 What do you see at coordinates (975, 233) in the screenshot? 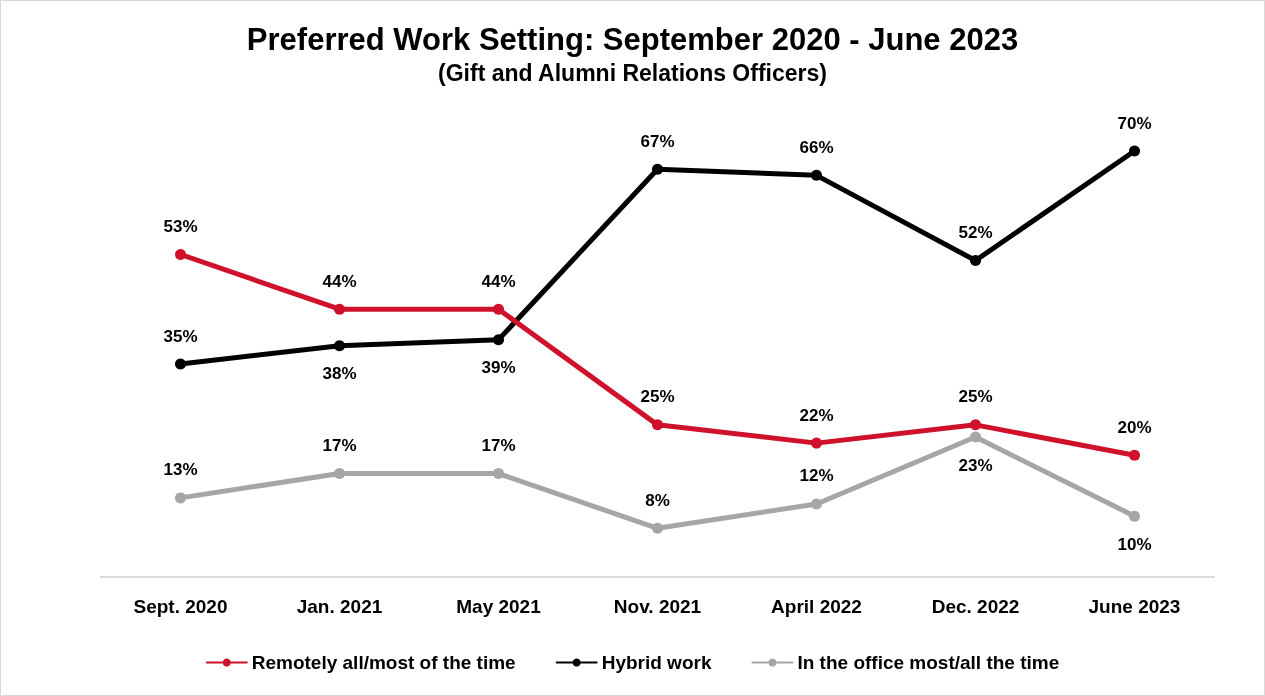
I see `data-label: 52%` at bounding box center [975, 233].